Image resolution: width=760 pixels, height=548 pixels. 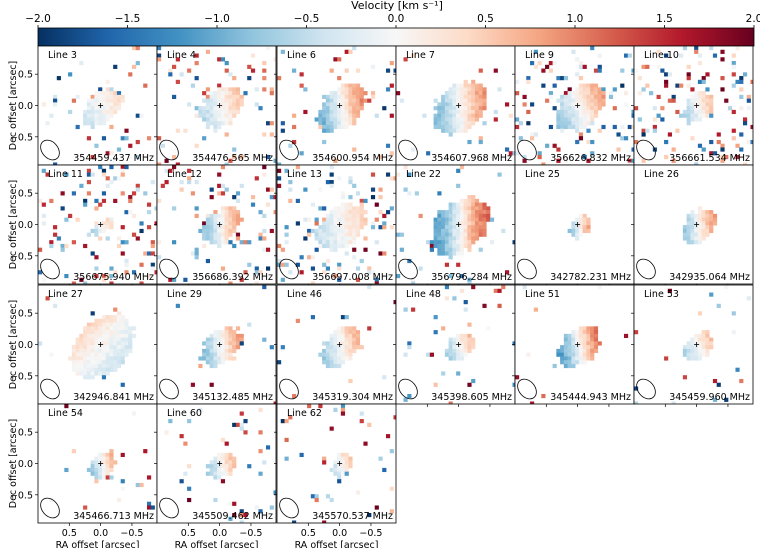 What do you see at coordinates (661, 55) in the screenshot?
I see `panel-line-label: Line 10` at bounding box center [661, 55].